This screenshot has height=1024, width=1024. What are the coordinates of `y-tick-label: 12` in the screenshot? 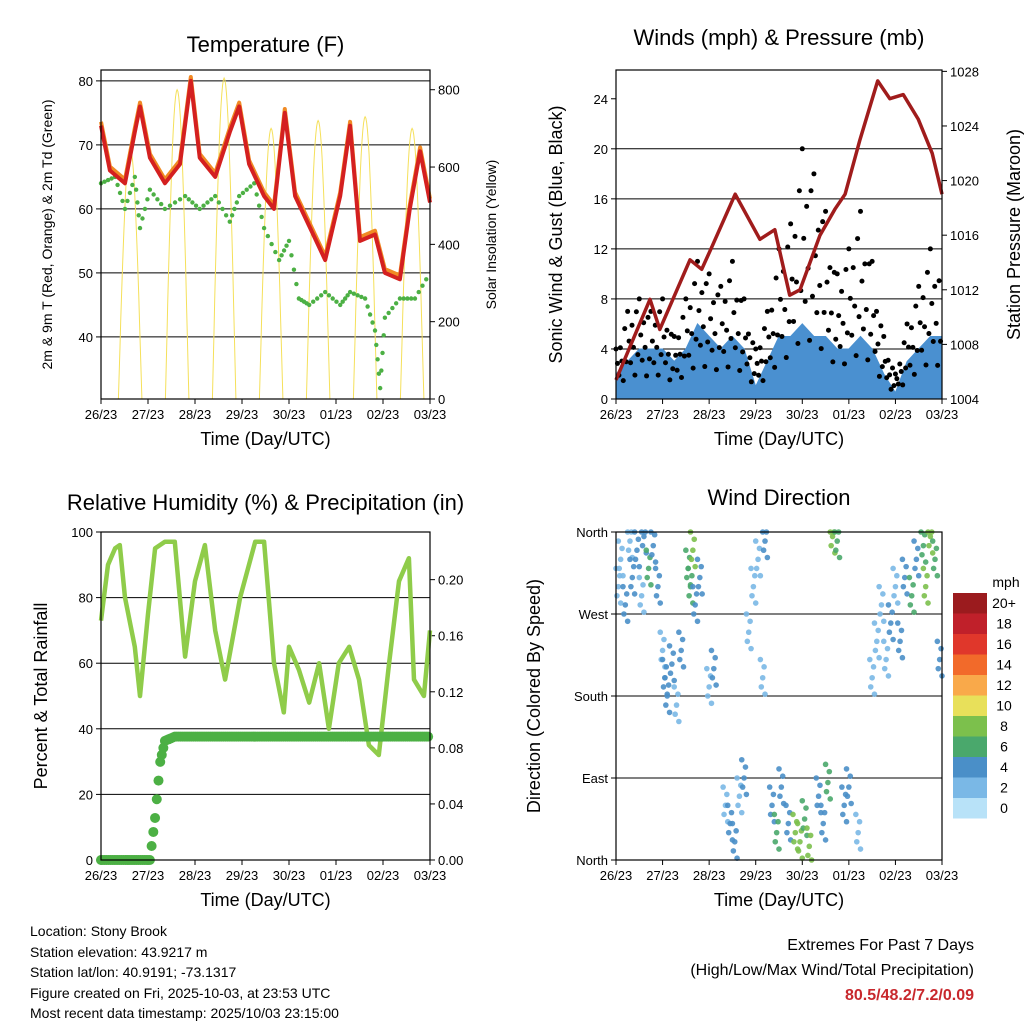 It's located at (601, 249).